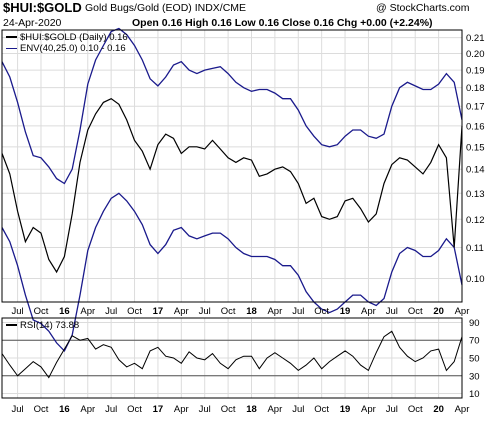  Describe the element at coordinates (232, 354) in the screenshot. I see `rsi-line` at that location.